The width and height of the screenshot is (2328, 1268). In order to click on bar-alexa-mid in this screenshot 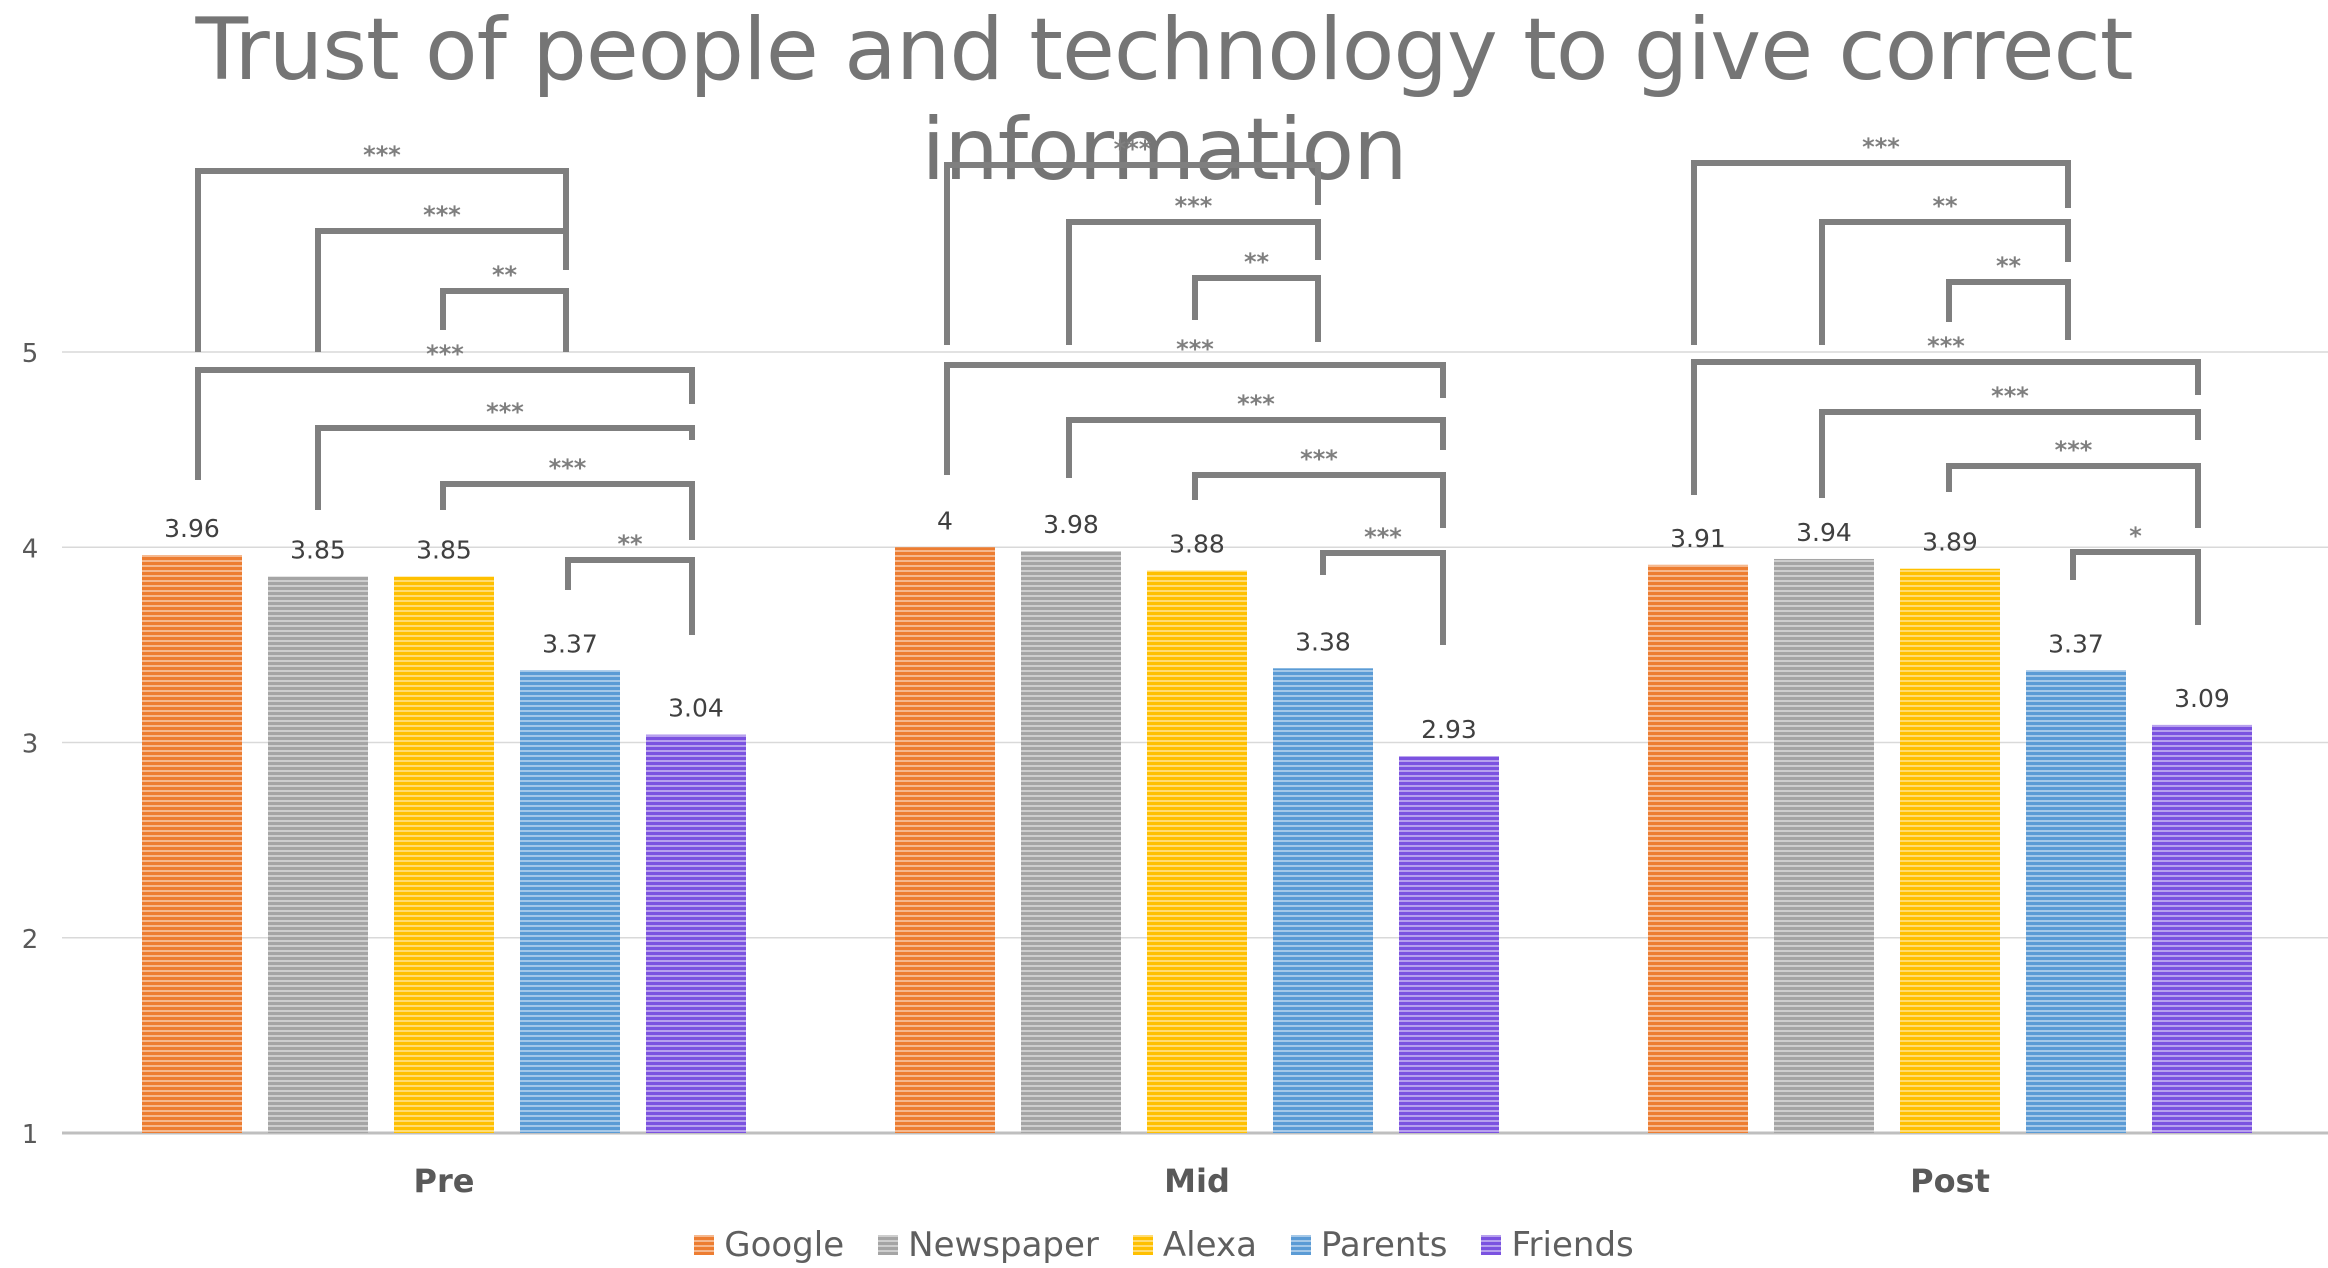, I will do `click(1197, 851)`.